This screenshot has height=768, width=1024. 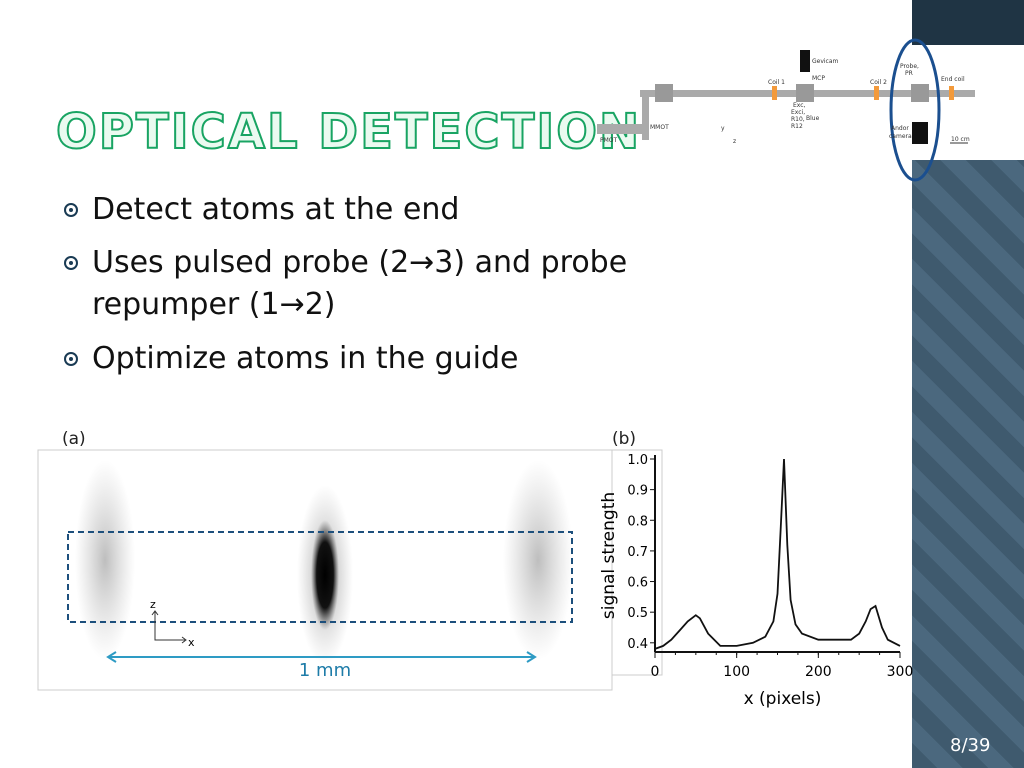 I want to click on data-line, so click(x=777, y=554).